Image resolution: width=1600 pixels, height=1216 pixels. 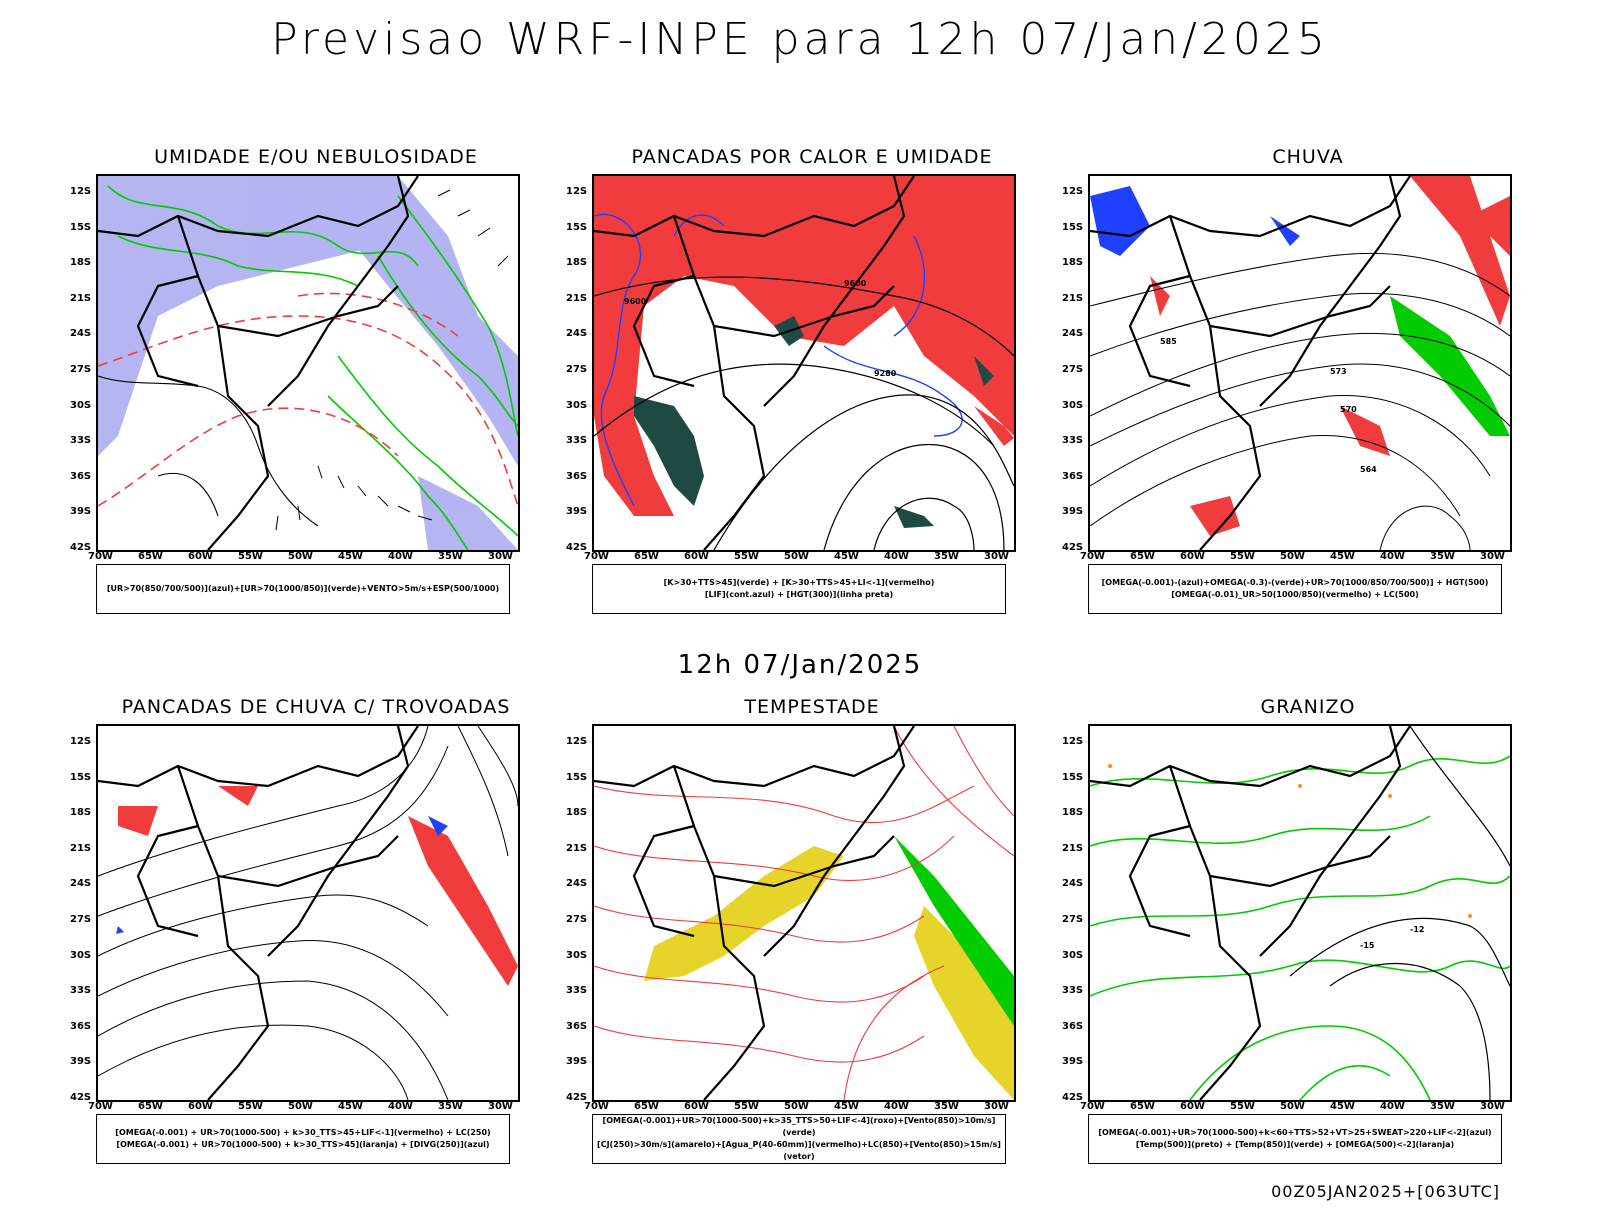 What do you see at coordinates (1300, 913) in the screenshot?
I see `map-svg: -12 -15` at bounding box center [1300, 913].